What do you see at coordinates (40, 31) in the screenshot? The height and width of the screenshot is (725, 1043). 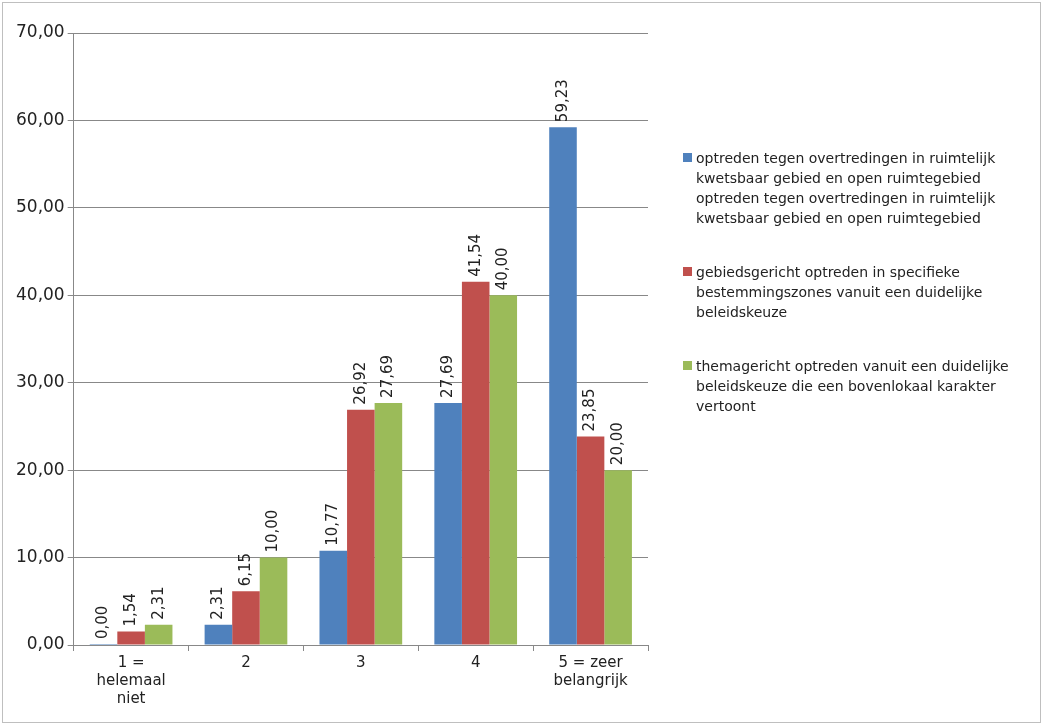 I see `y-tick-label: 70,00` at bounding box center [40, 31].